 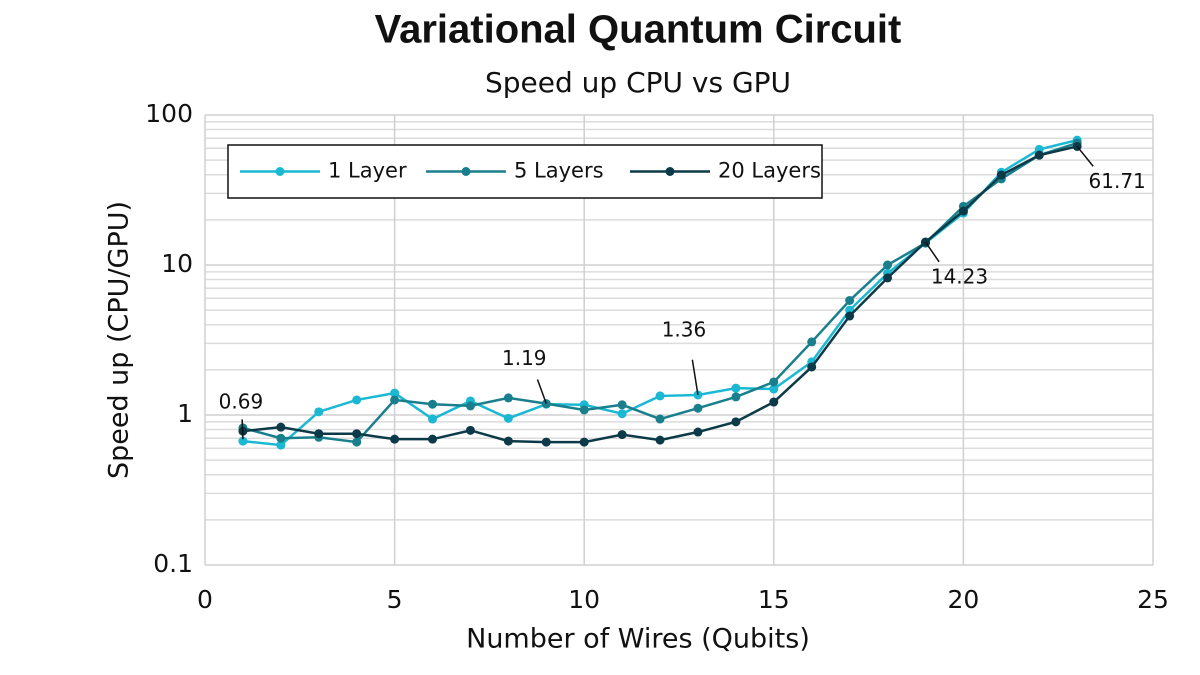 I want to click on x-tick-label: 15, so click(x=774, y=599).